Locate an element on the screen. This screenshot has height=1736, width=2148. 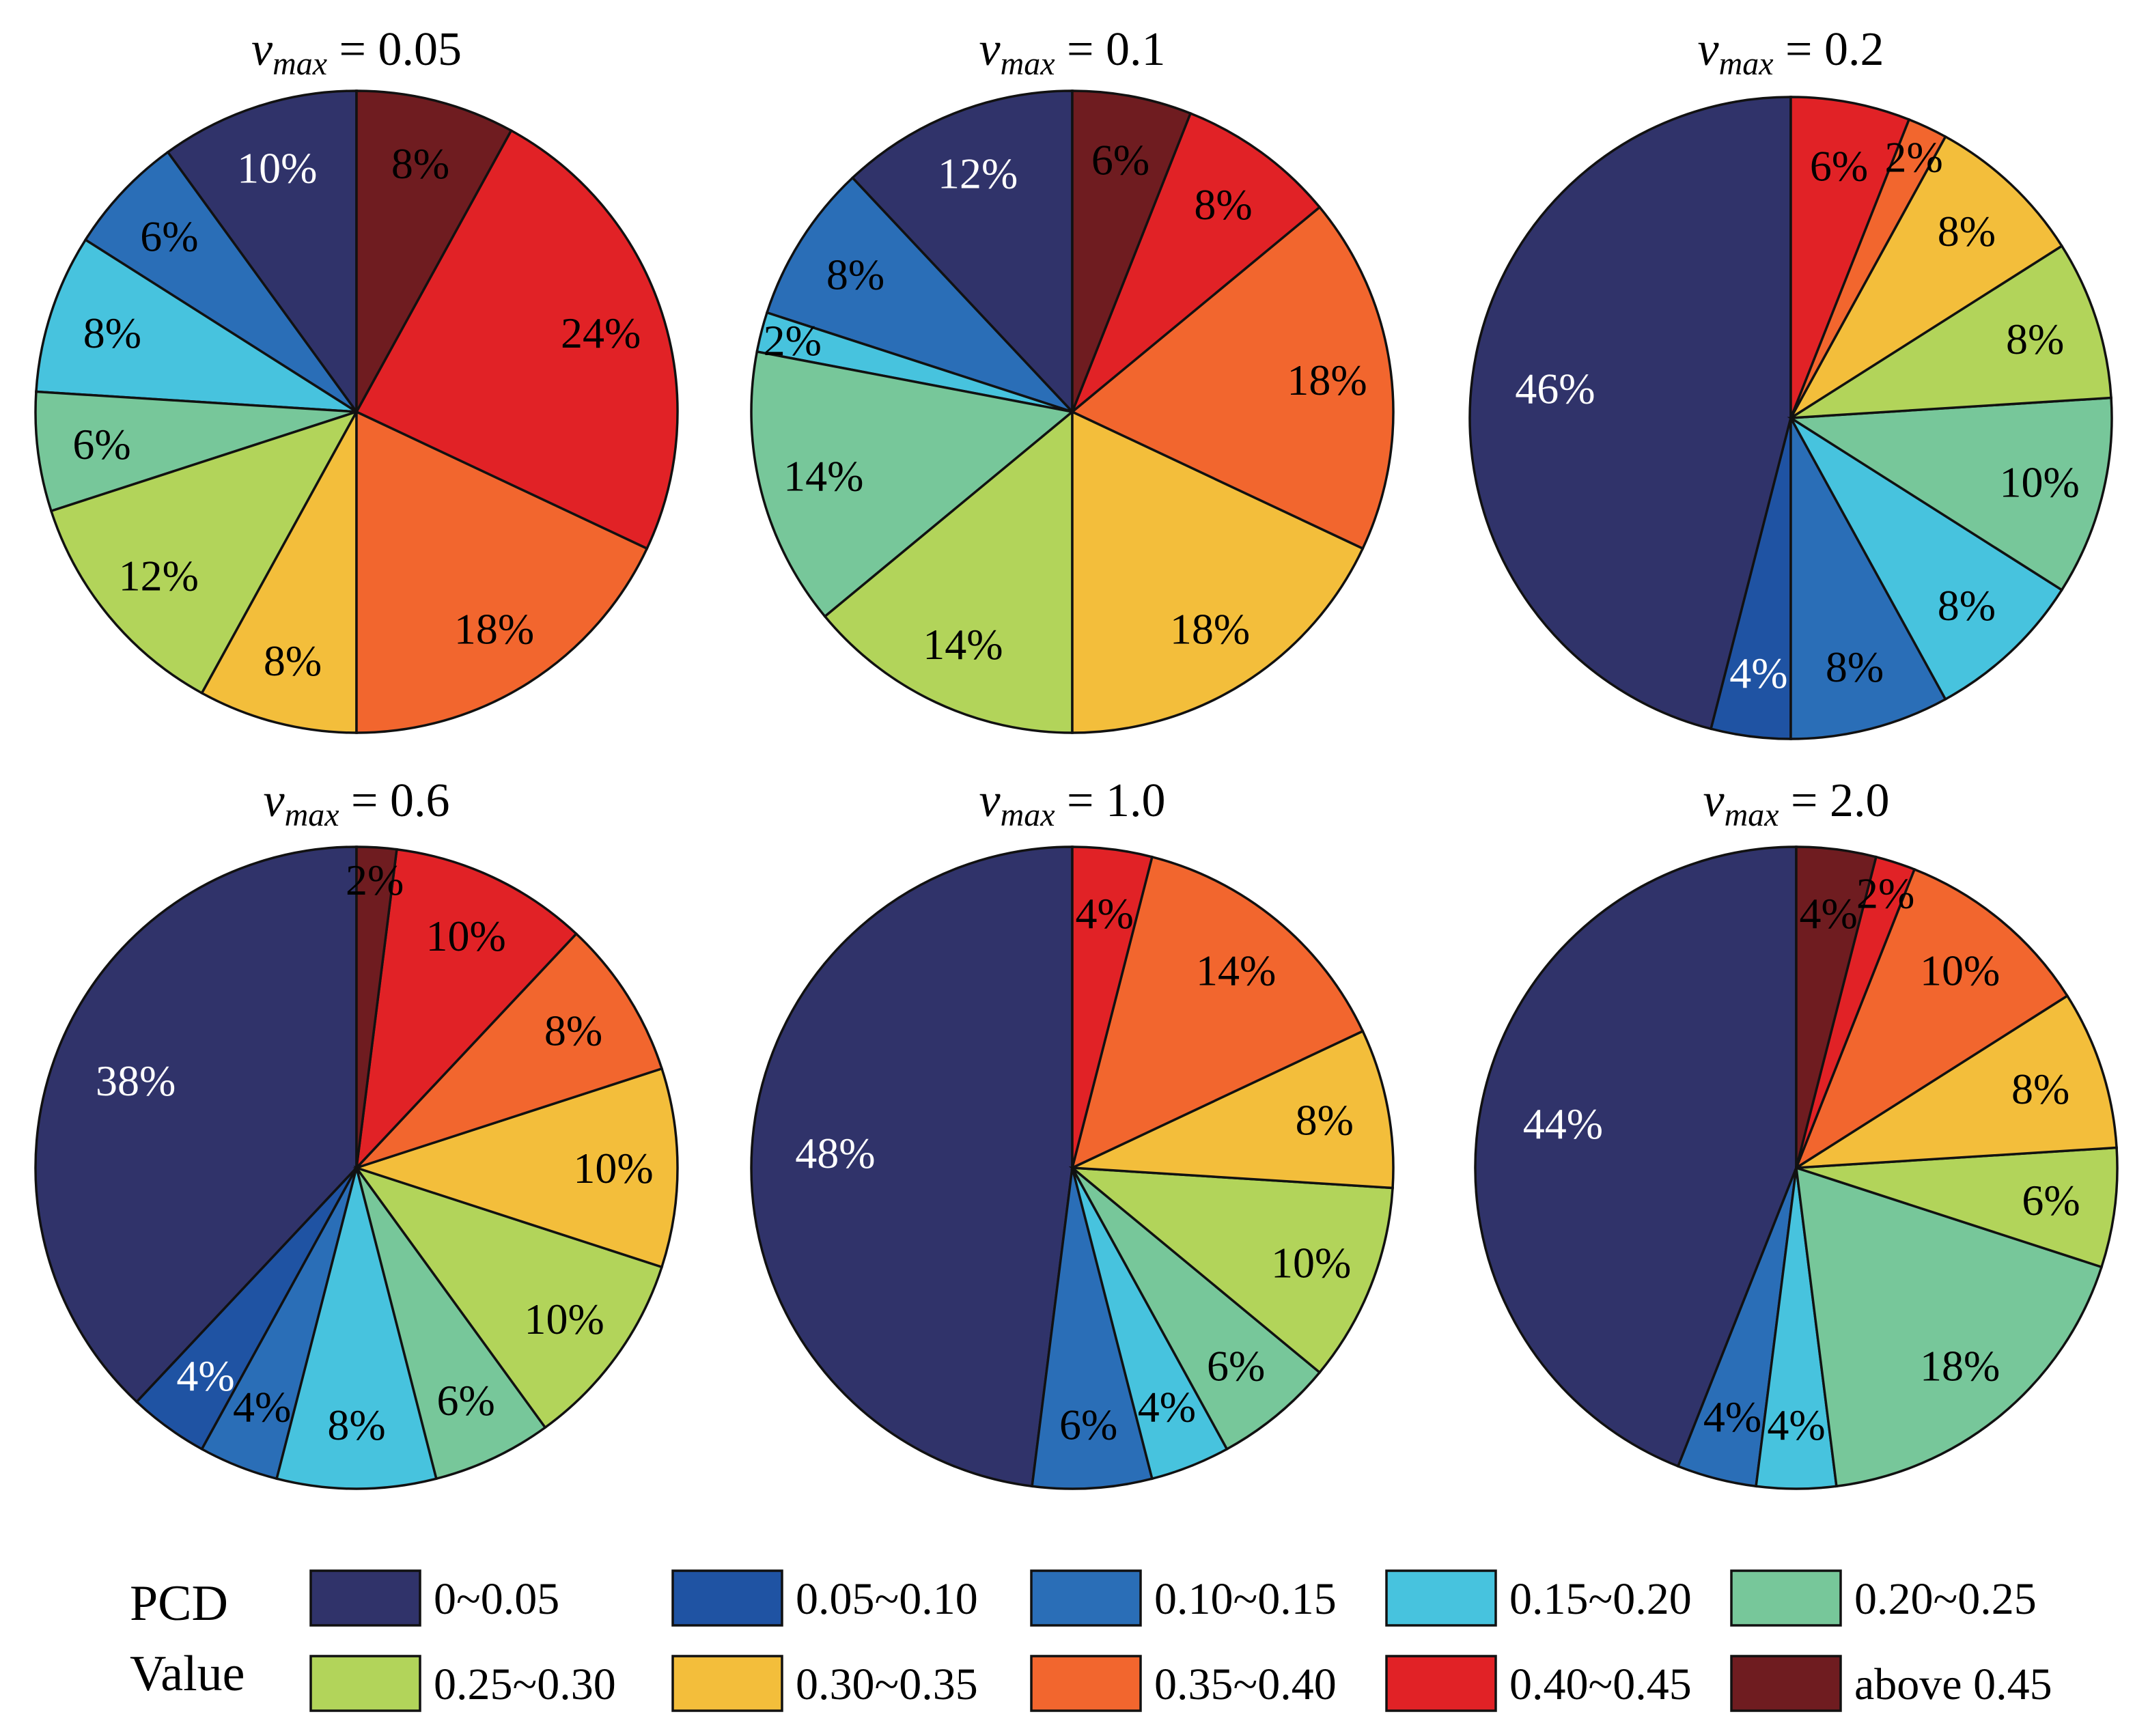
pie-chart-1: vmax = 0.05 10% 6% 8% 6% 12% 8% 18% 24% 8% is located at coordinates (356, 378).